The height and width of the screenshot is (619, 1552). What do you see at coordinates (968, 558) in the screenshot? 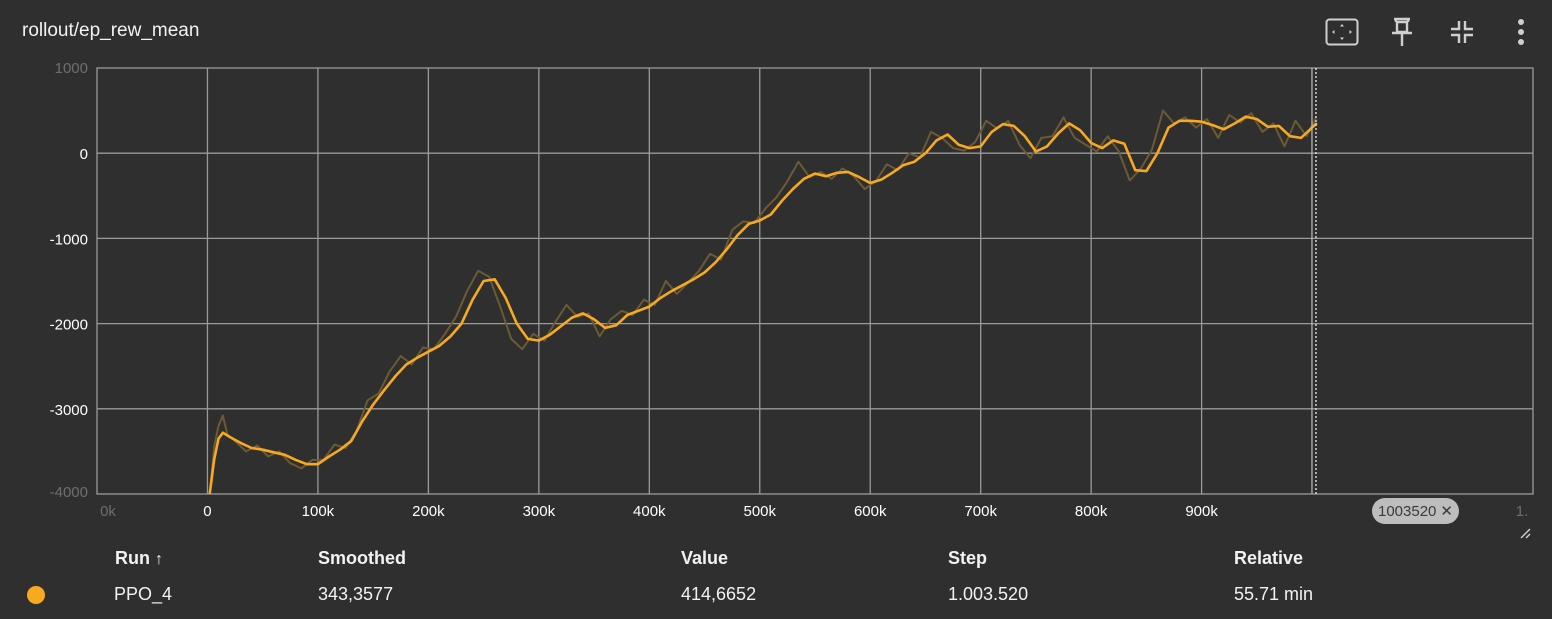
I see `step-column-header: Step` at bounding box center [968, 558].